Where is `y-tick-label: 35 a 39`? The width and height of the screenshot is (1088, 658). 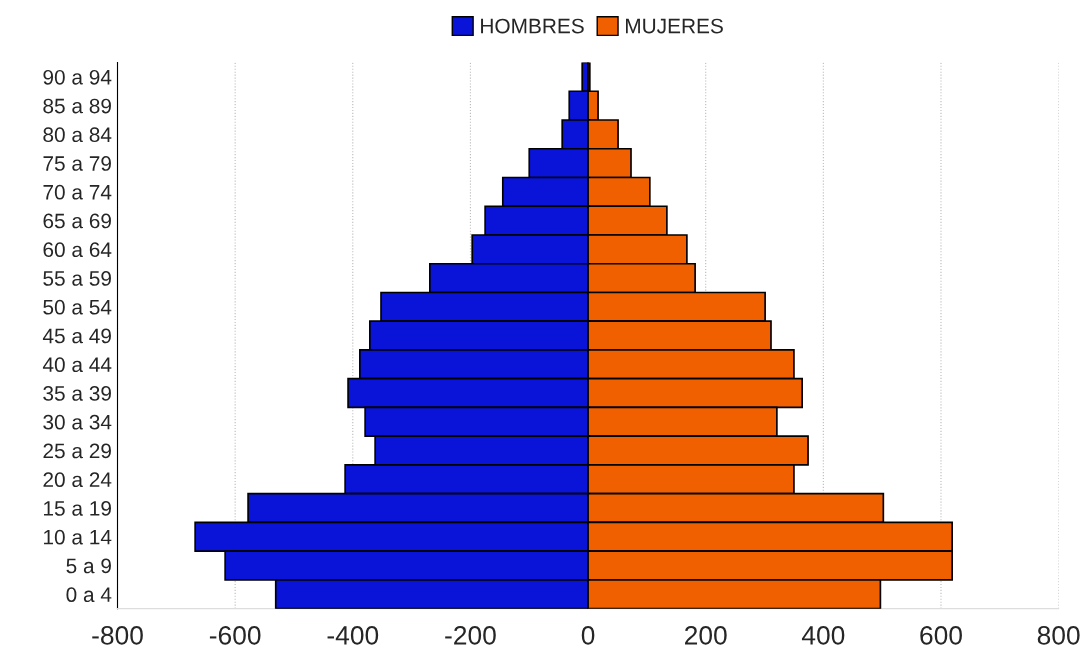
y-tick-label: 35 a 39 is located at coordinates (77, 393).